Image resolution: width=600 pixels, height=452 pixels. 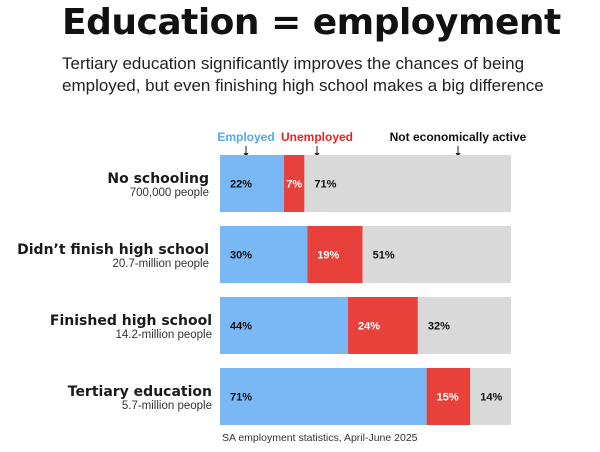 What do you see at coordinates (328, 256) in the screenshot?
I see `value-label-2-2: 19%` at bounding box center [328, 256].